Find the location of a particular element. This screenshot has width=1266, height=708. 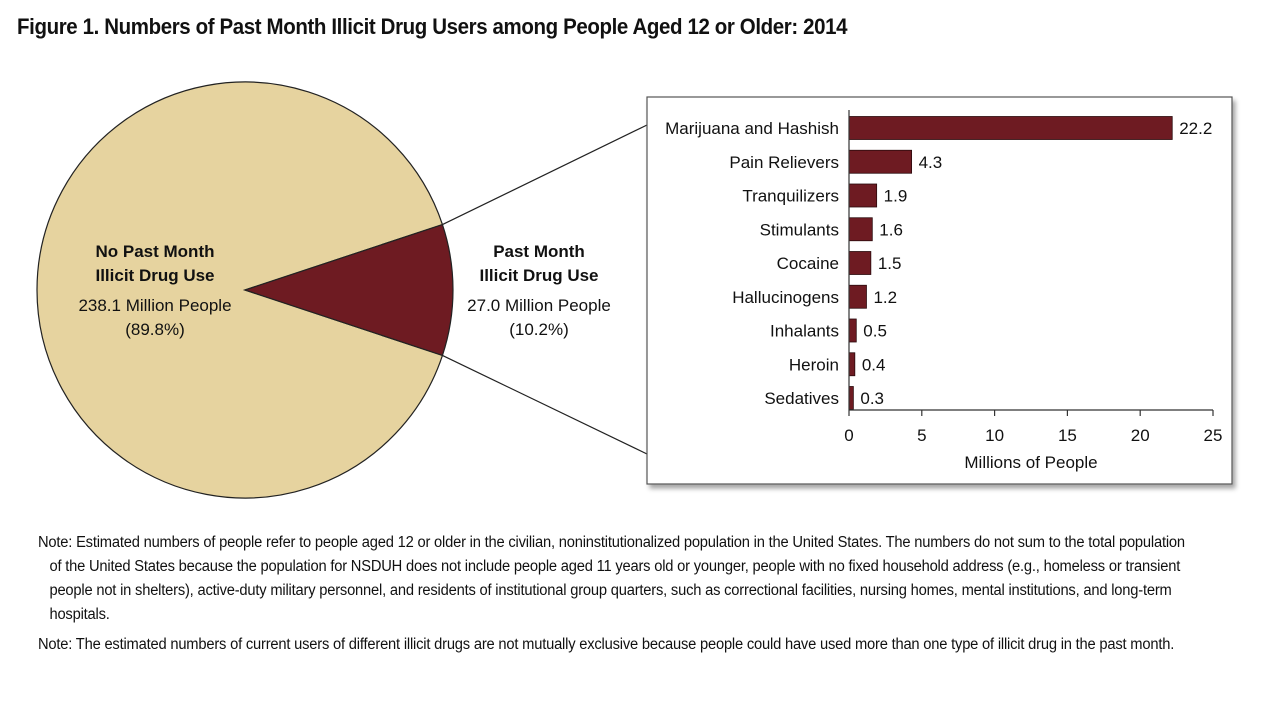

connector-line-bottom is located at coordinates (545, 404).